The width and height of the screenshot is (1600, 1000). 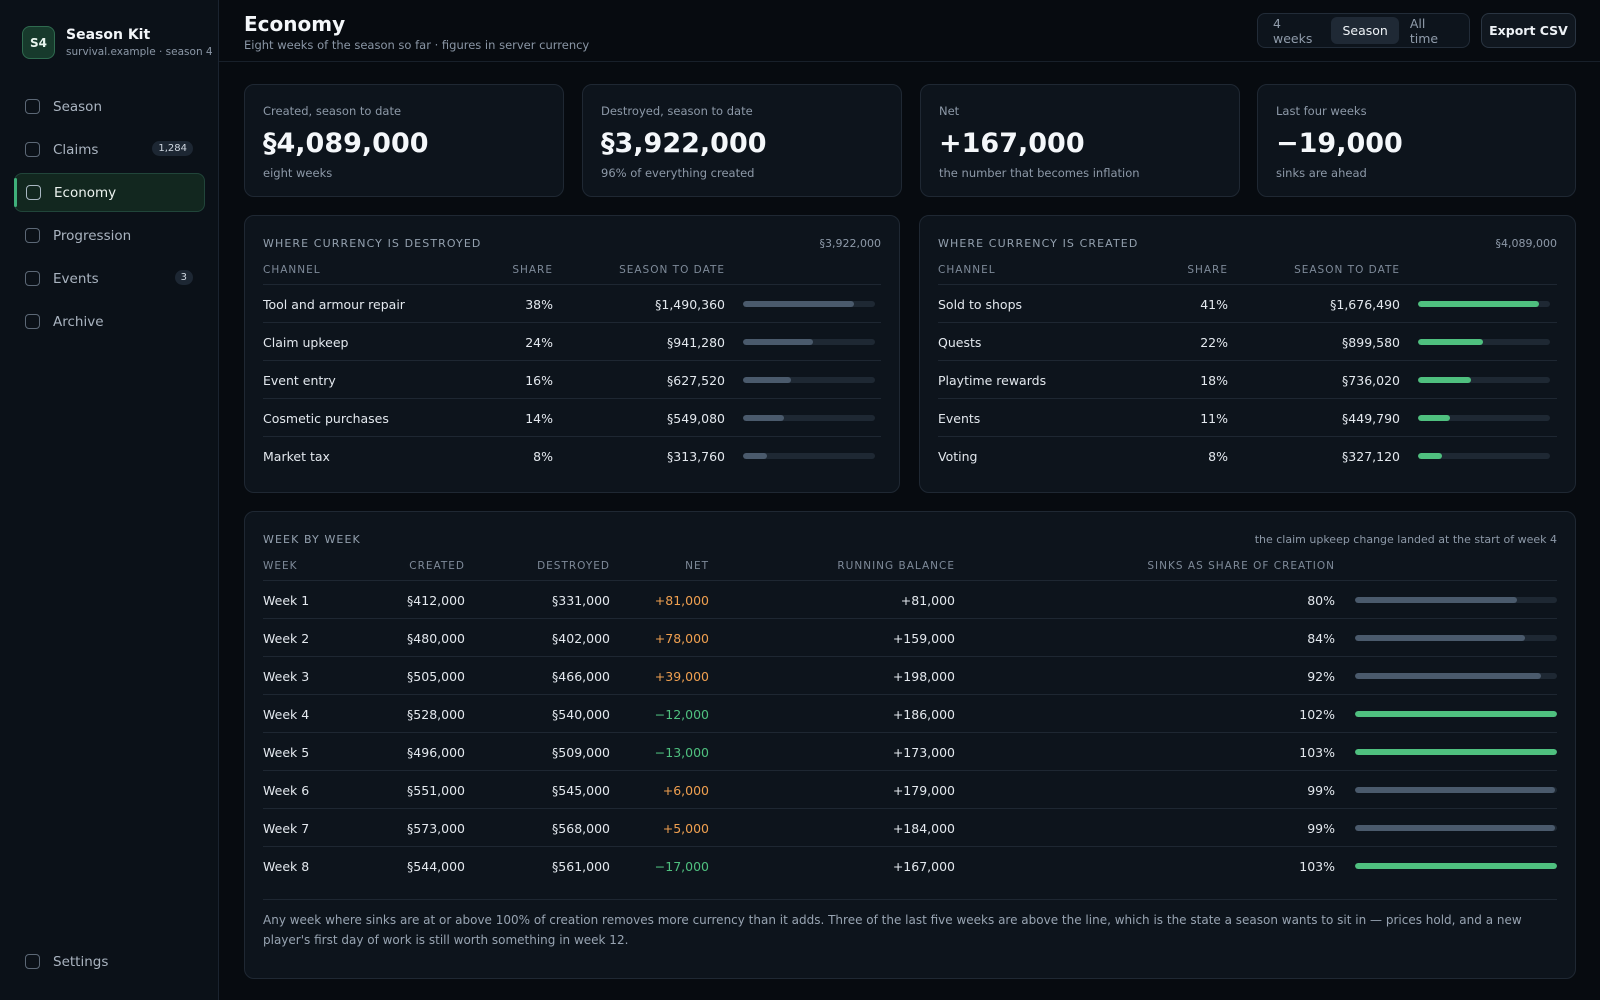 What do you see at coordinates (581, 866) in the screenshot?
I see `destroyed-value: §561,000` at bounding box center [581, 866].